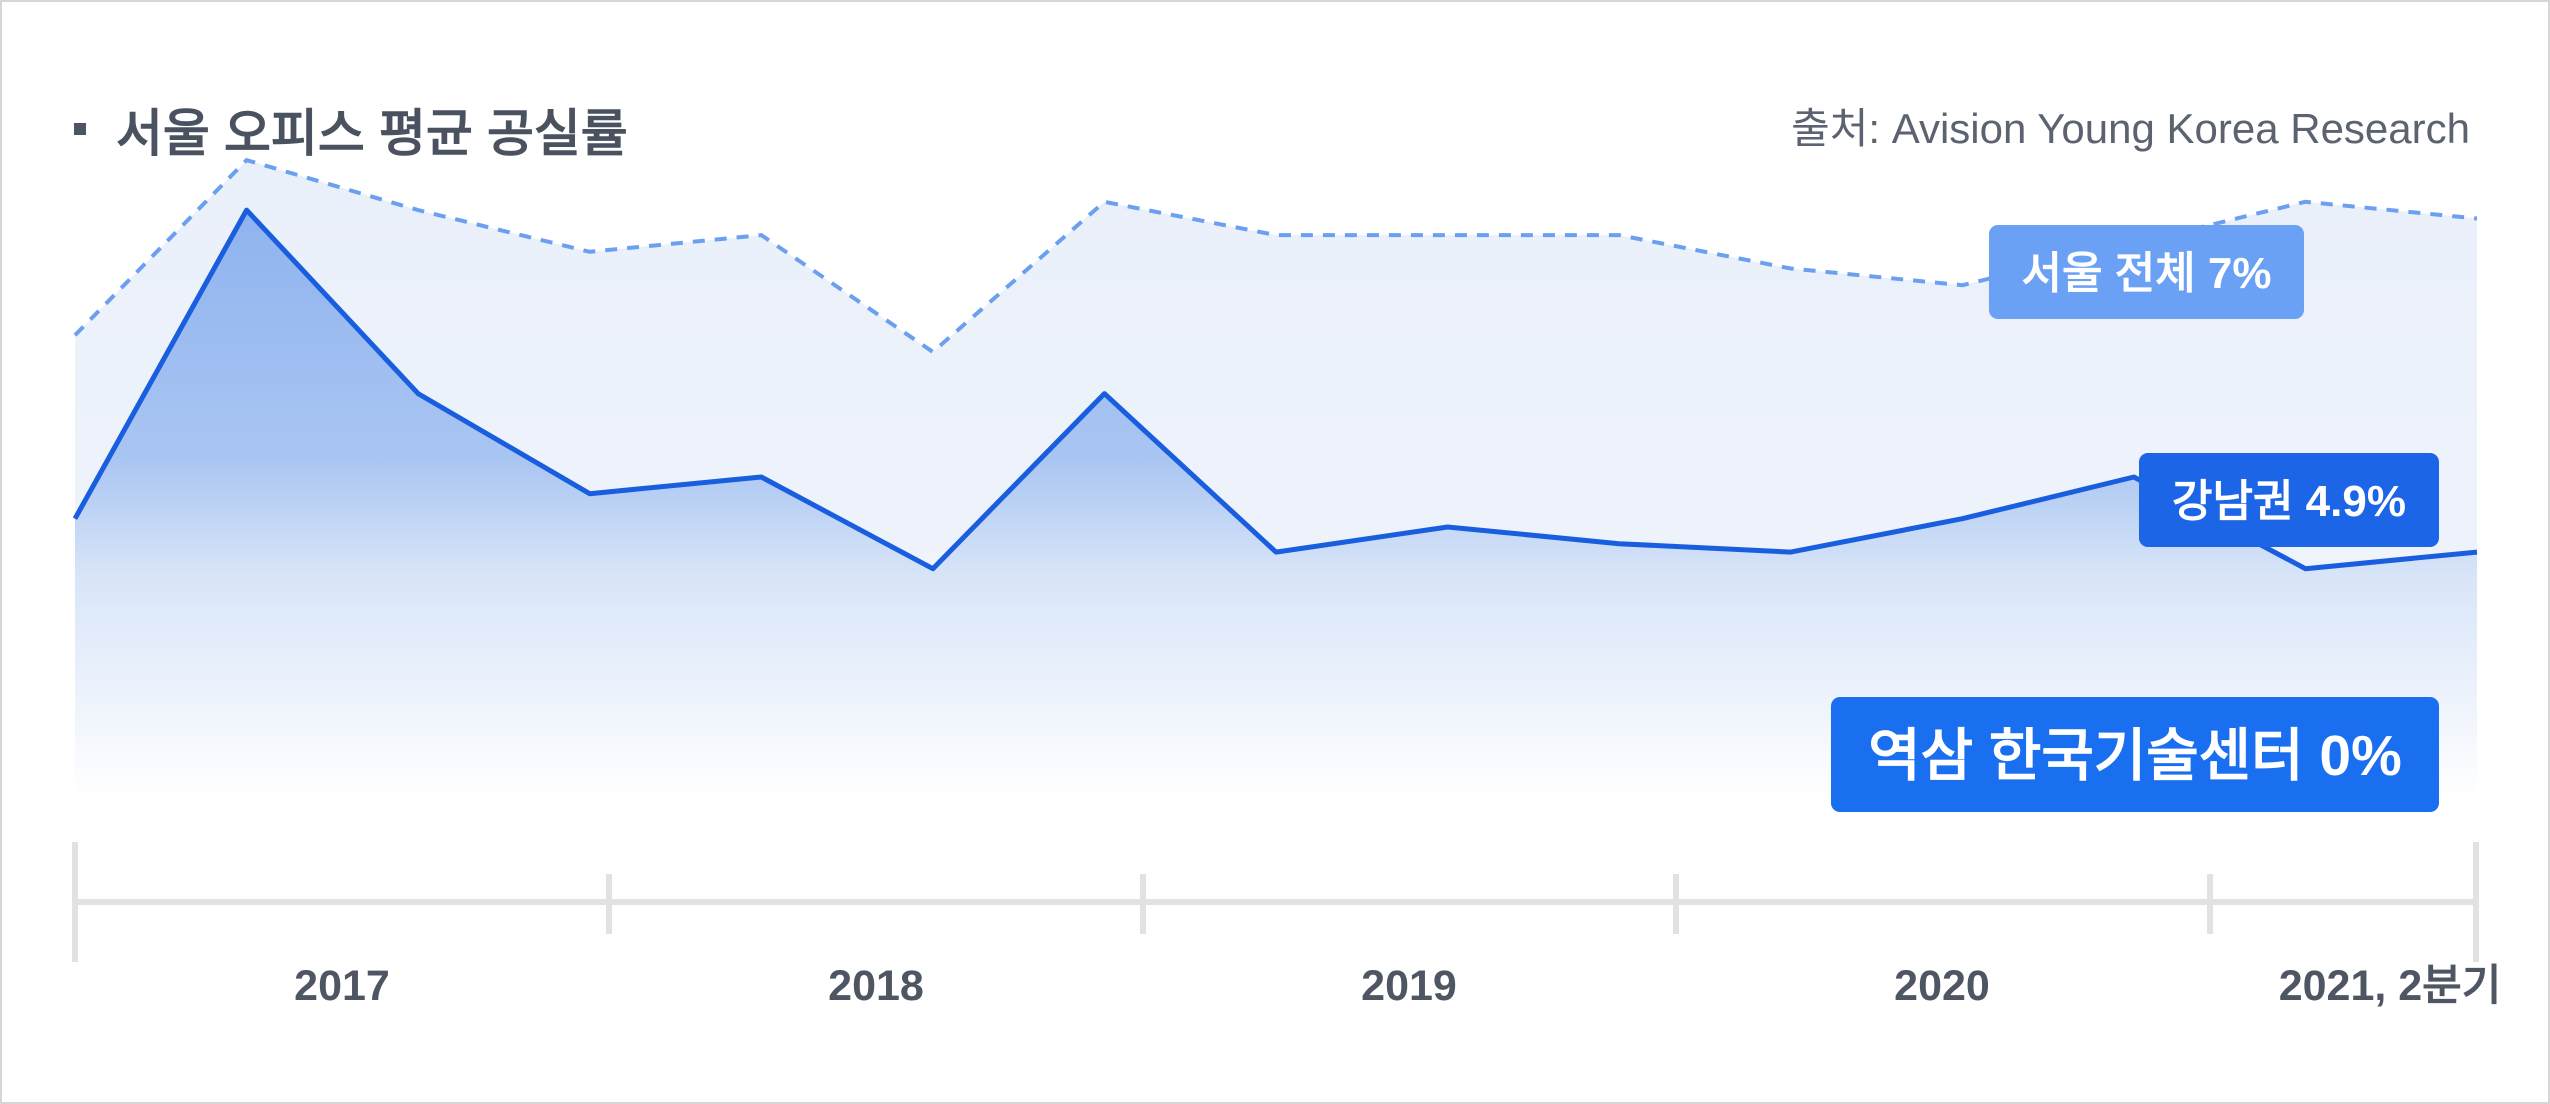 The image size is (2550, 1104). I want to click on x-tick-label: 2020, so click(1942, 986).